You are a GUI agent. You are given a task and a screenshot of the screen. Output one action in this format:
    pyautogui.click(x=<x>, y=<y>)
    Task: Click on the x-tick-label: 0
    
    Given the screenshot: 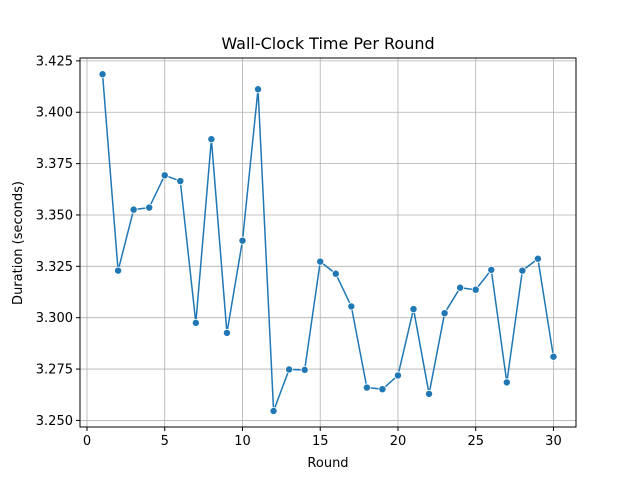 What is the action you would take?
    pyautogui.click(x=87, y=441)
    